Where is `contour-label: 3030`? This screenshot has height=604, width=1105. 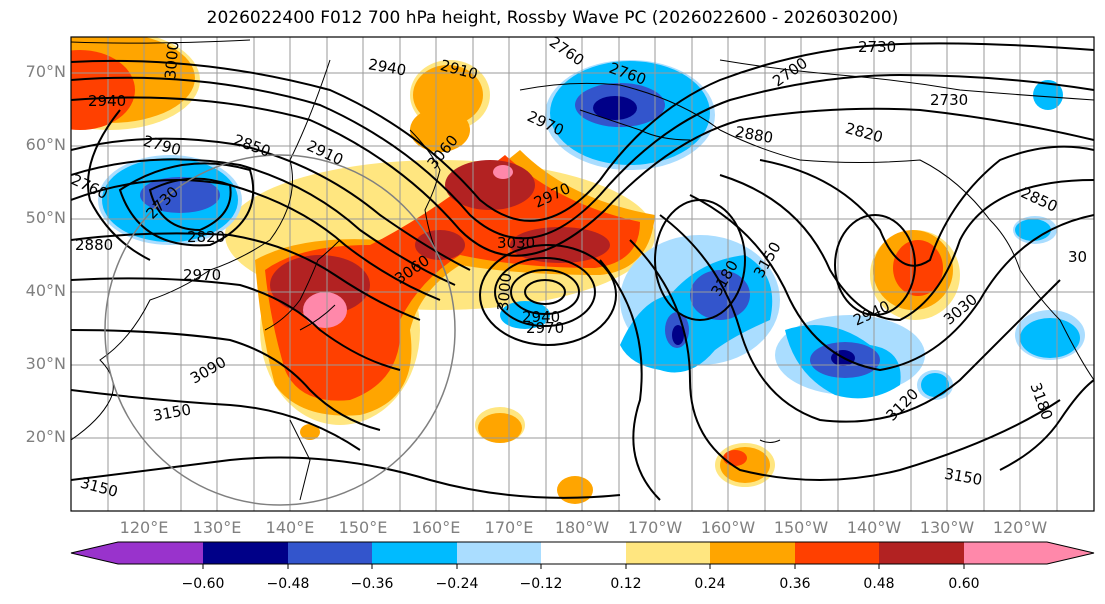 contour-label: 3030 is located at coordinates (516, 243).